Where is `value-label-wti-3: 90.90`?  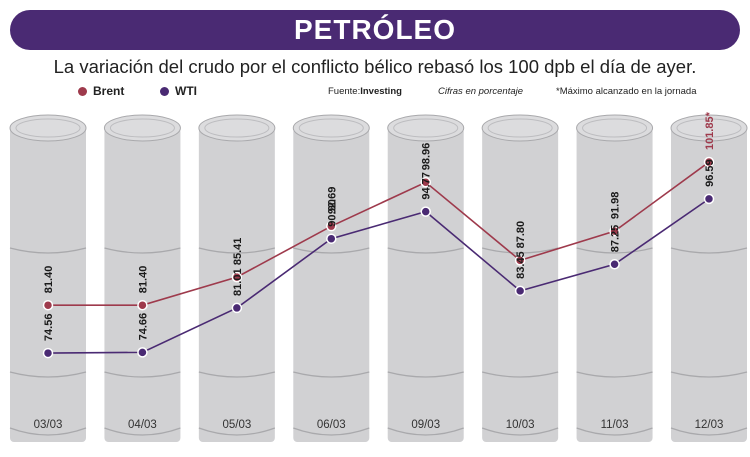 value-label-wti-3: 90.90 is located at coordinates (332, 213).